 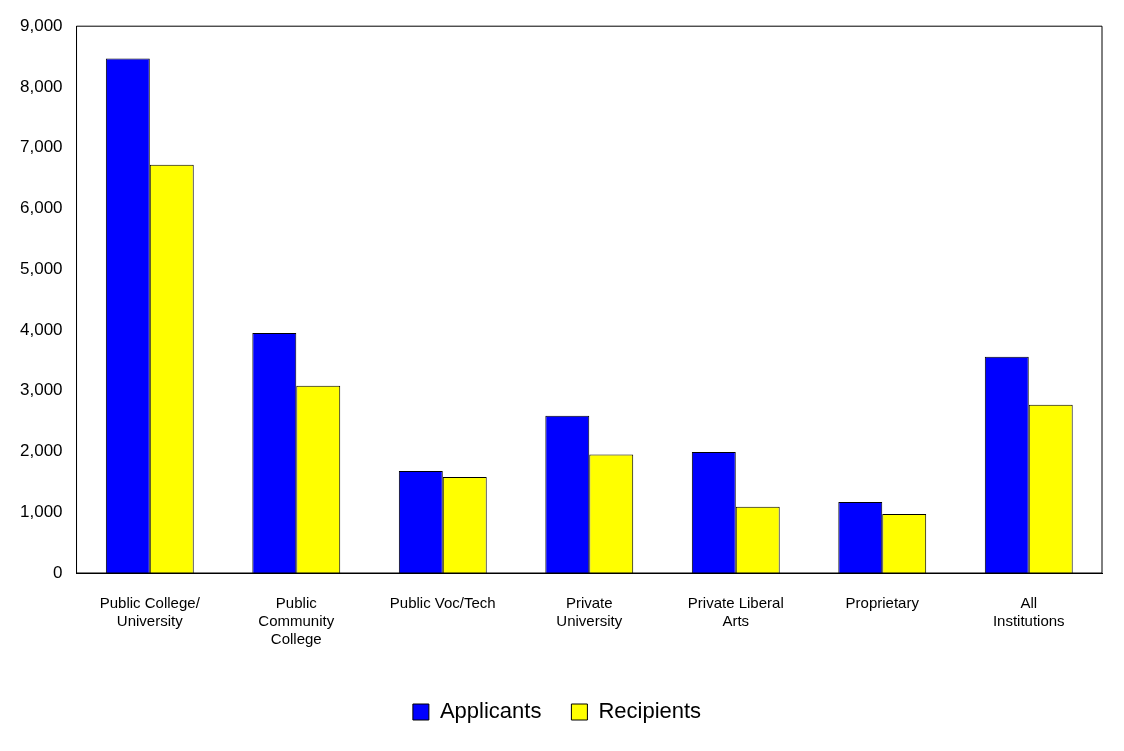 What do you see at coordinates (1028, 612) in the screenshot?
I see `x-tick-label: All Institutions` at bounding box center [1028, 612].